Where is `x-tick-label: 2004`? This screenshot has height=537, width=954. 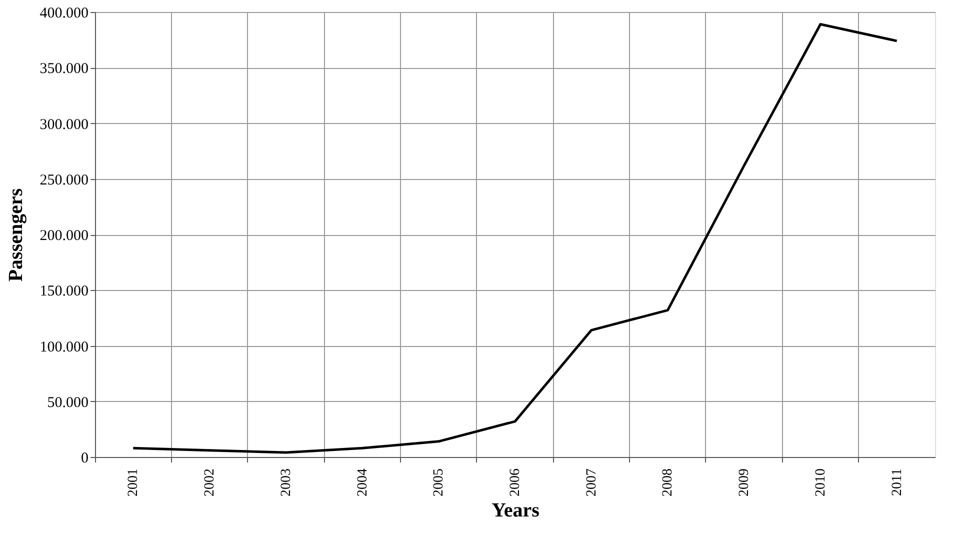
x-tick-label: 2004 is located at coordinates (362, 482).